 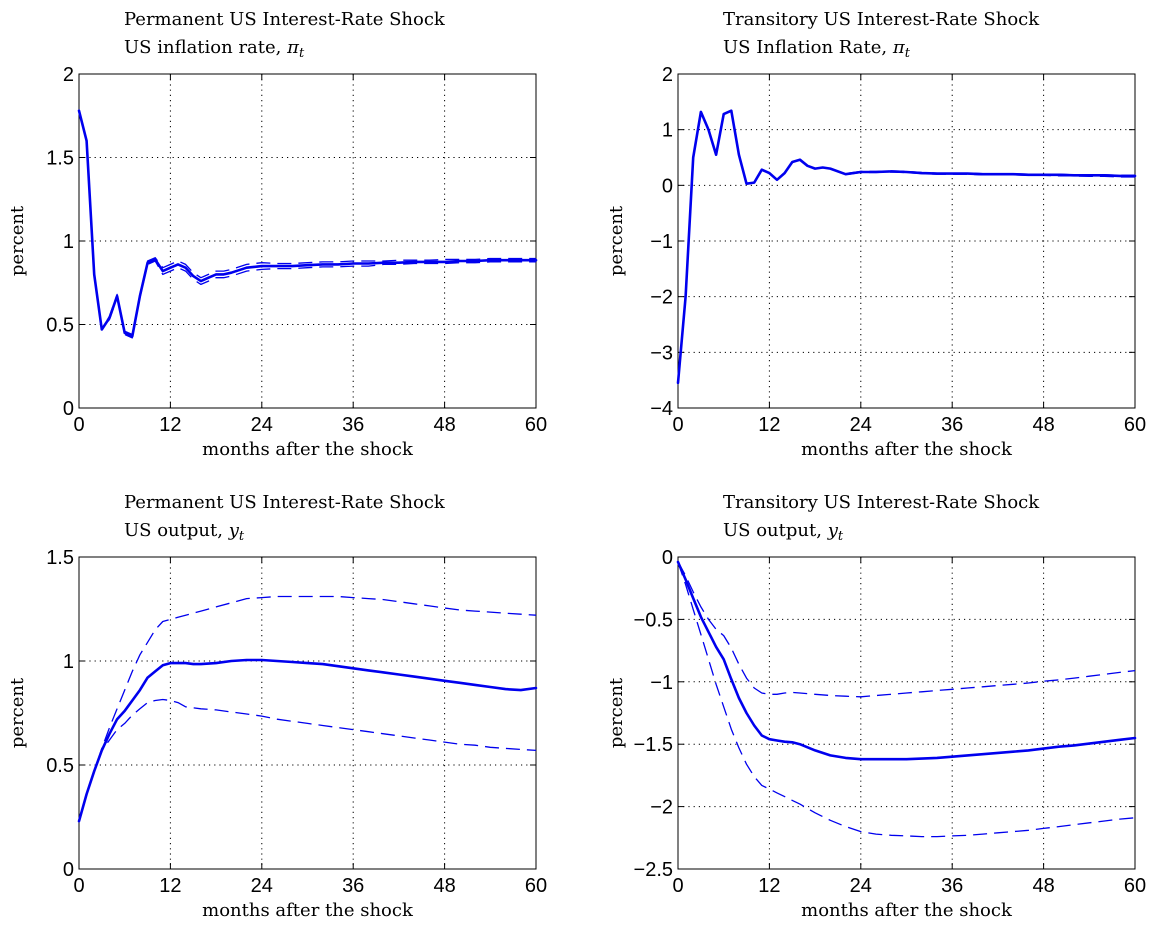 What do you see at coordinates (661, 353) in the screenshot?
I see `y-tick-label: −3` at bounding box center [661, 353].